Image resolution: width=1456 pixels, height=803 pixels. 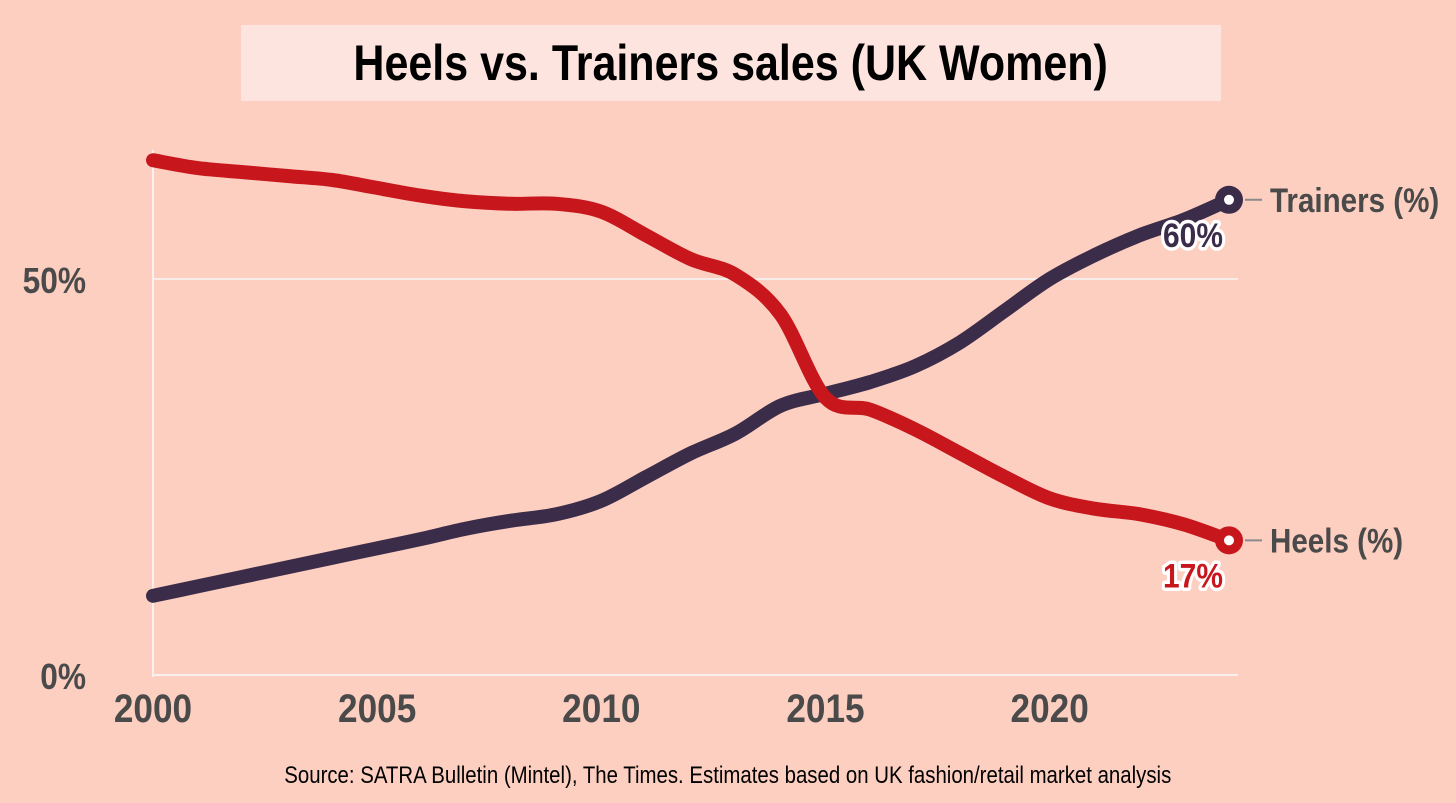 I want to click on y-tick-label: 50%, so click(x=54, y=281).